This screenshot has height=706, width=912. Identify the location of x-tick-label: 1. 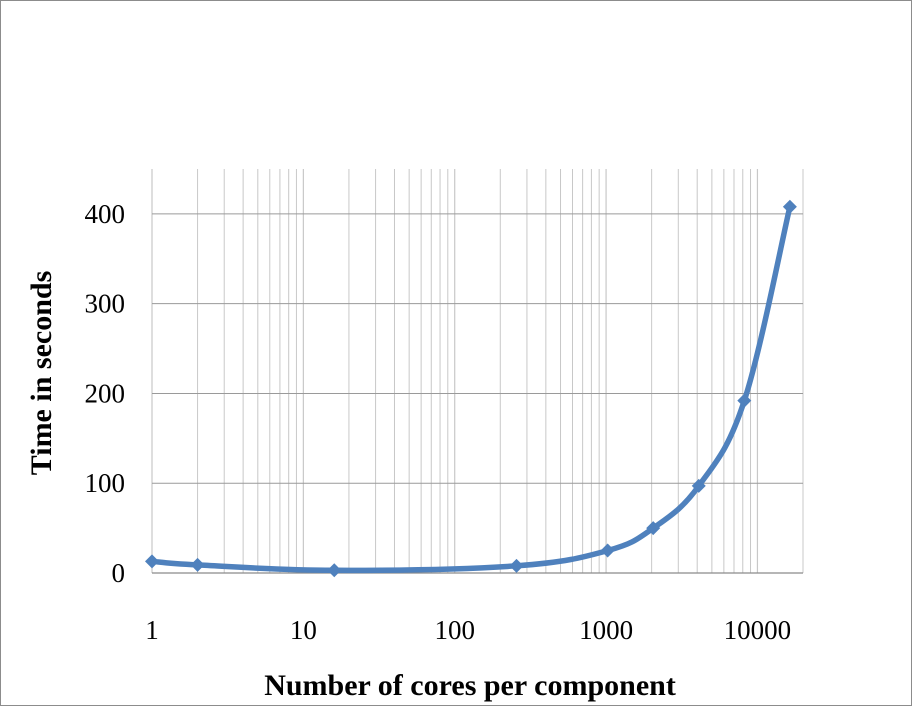
(152, 630).